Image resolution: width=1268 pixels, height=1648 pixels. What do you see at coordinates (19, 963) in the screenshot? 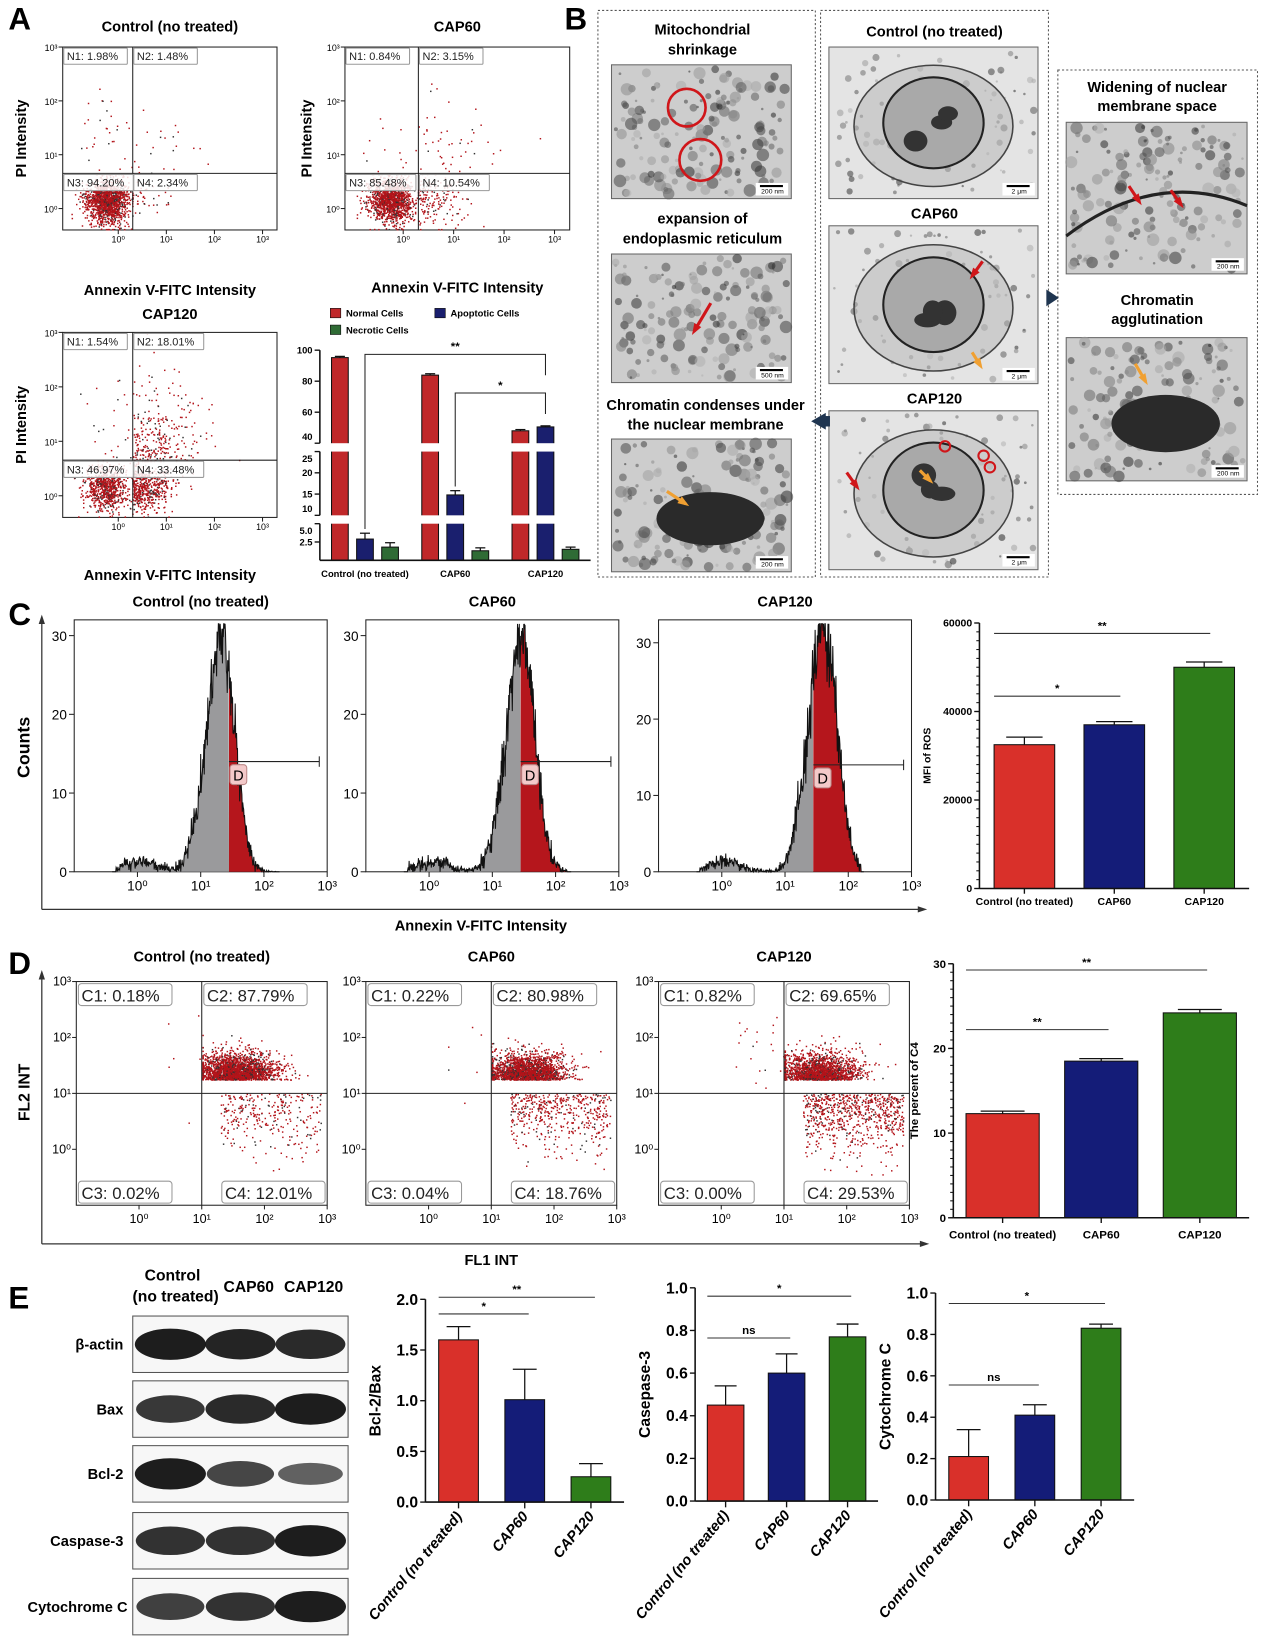
I see `panel-label-d: D` at bounding box center [19, 963].